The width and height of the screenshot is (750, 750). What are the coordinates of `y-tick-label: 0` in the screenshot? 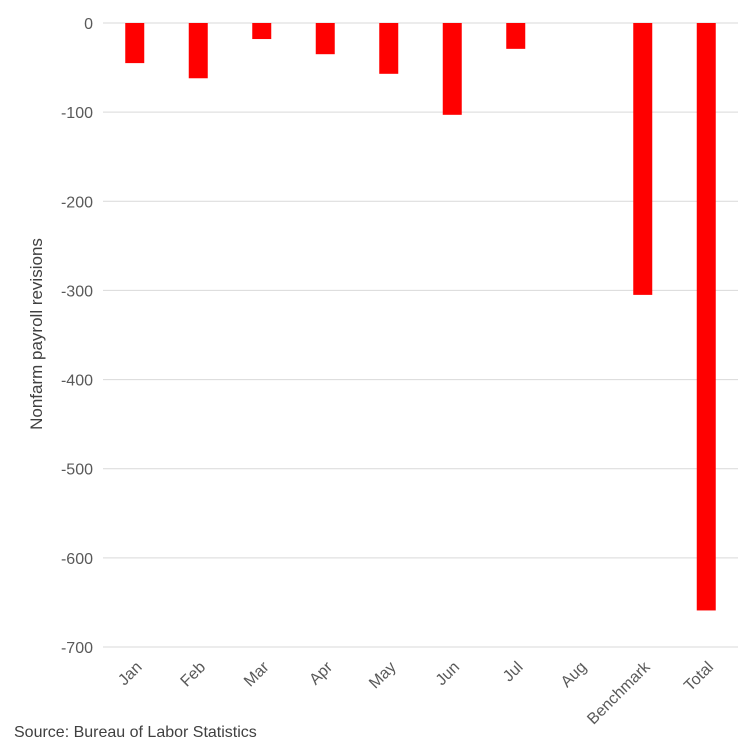 It's located at (88, 24).